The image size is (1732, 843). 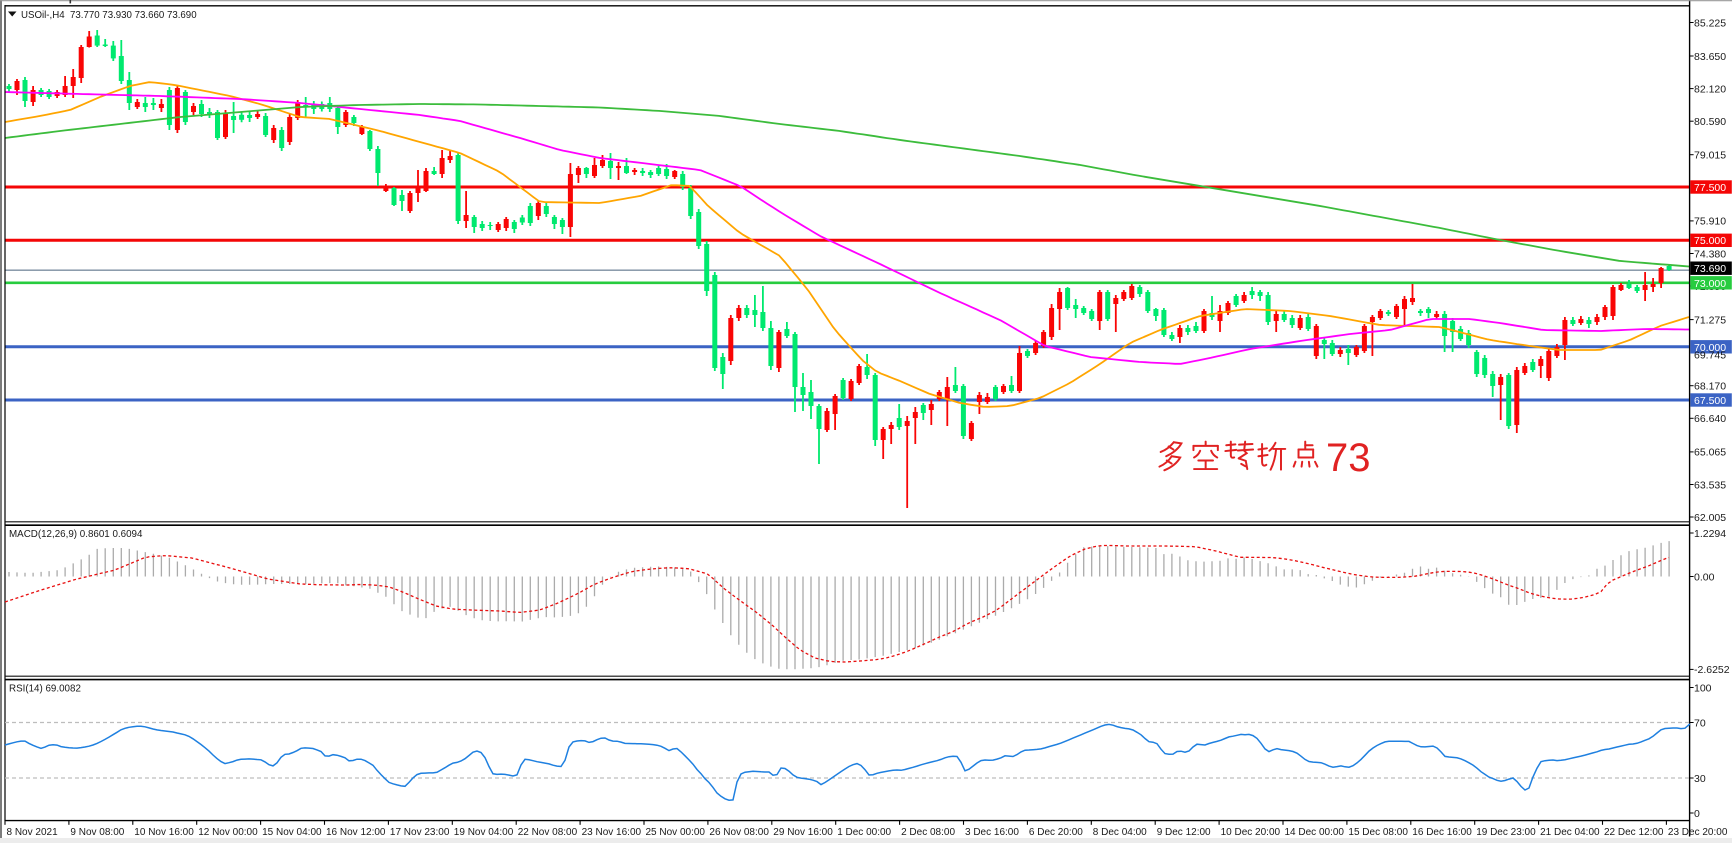 I want to click on svg-text: 29 Nov 16:00, so click(x=803, y=832).